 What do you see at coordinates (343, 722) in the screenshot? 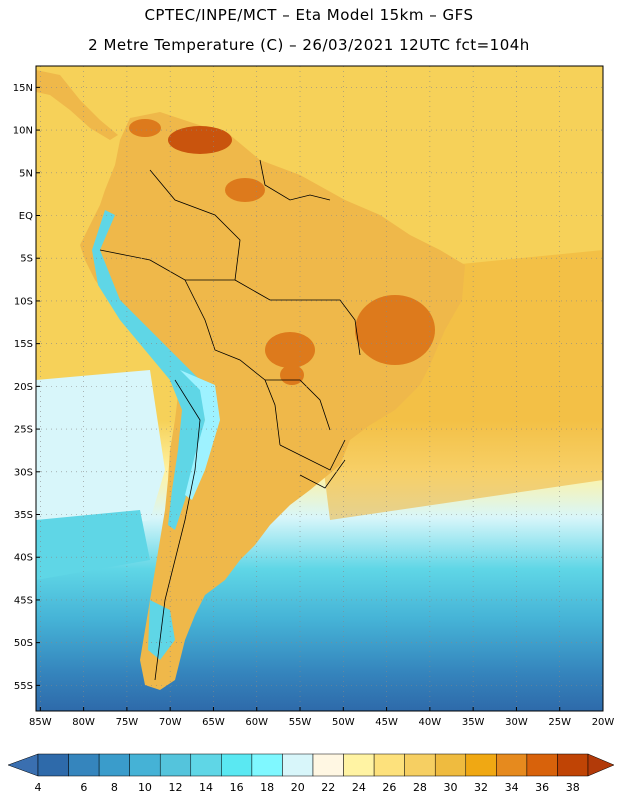
I see `lon-tick-label: 50W` at bounding box center [343, 722].